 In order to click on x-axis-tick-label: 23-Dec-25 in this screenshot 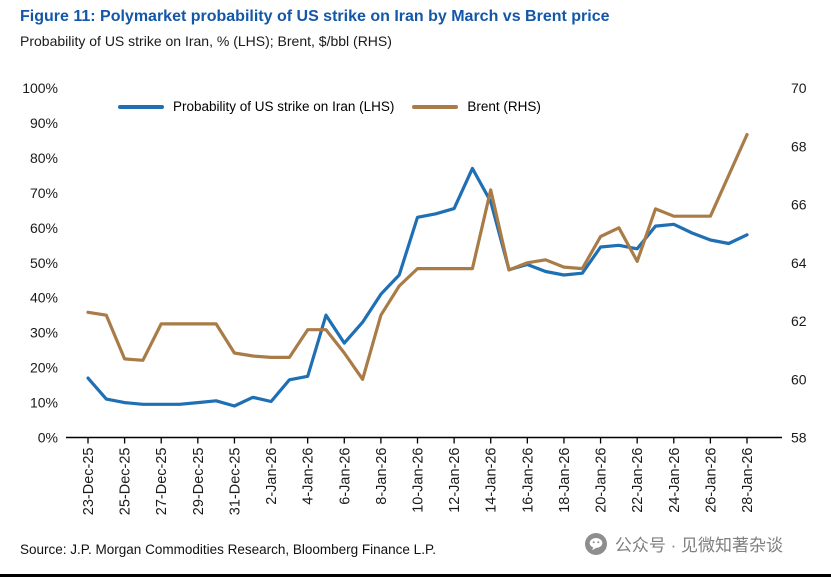, I will do `click(89, 482)`.